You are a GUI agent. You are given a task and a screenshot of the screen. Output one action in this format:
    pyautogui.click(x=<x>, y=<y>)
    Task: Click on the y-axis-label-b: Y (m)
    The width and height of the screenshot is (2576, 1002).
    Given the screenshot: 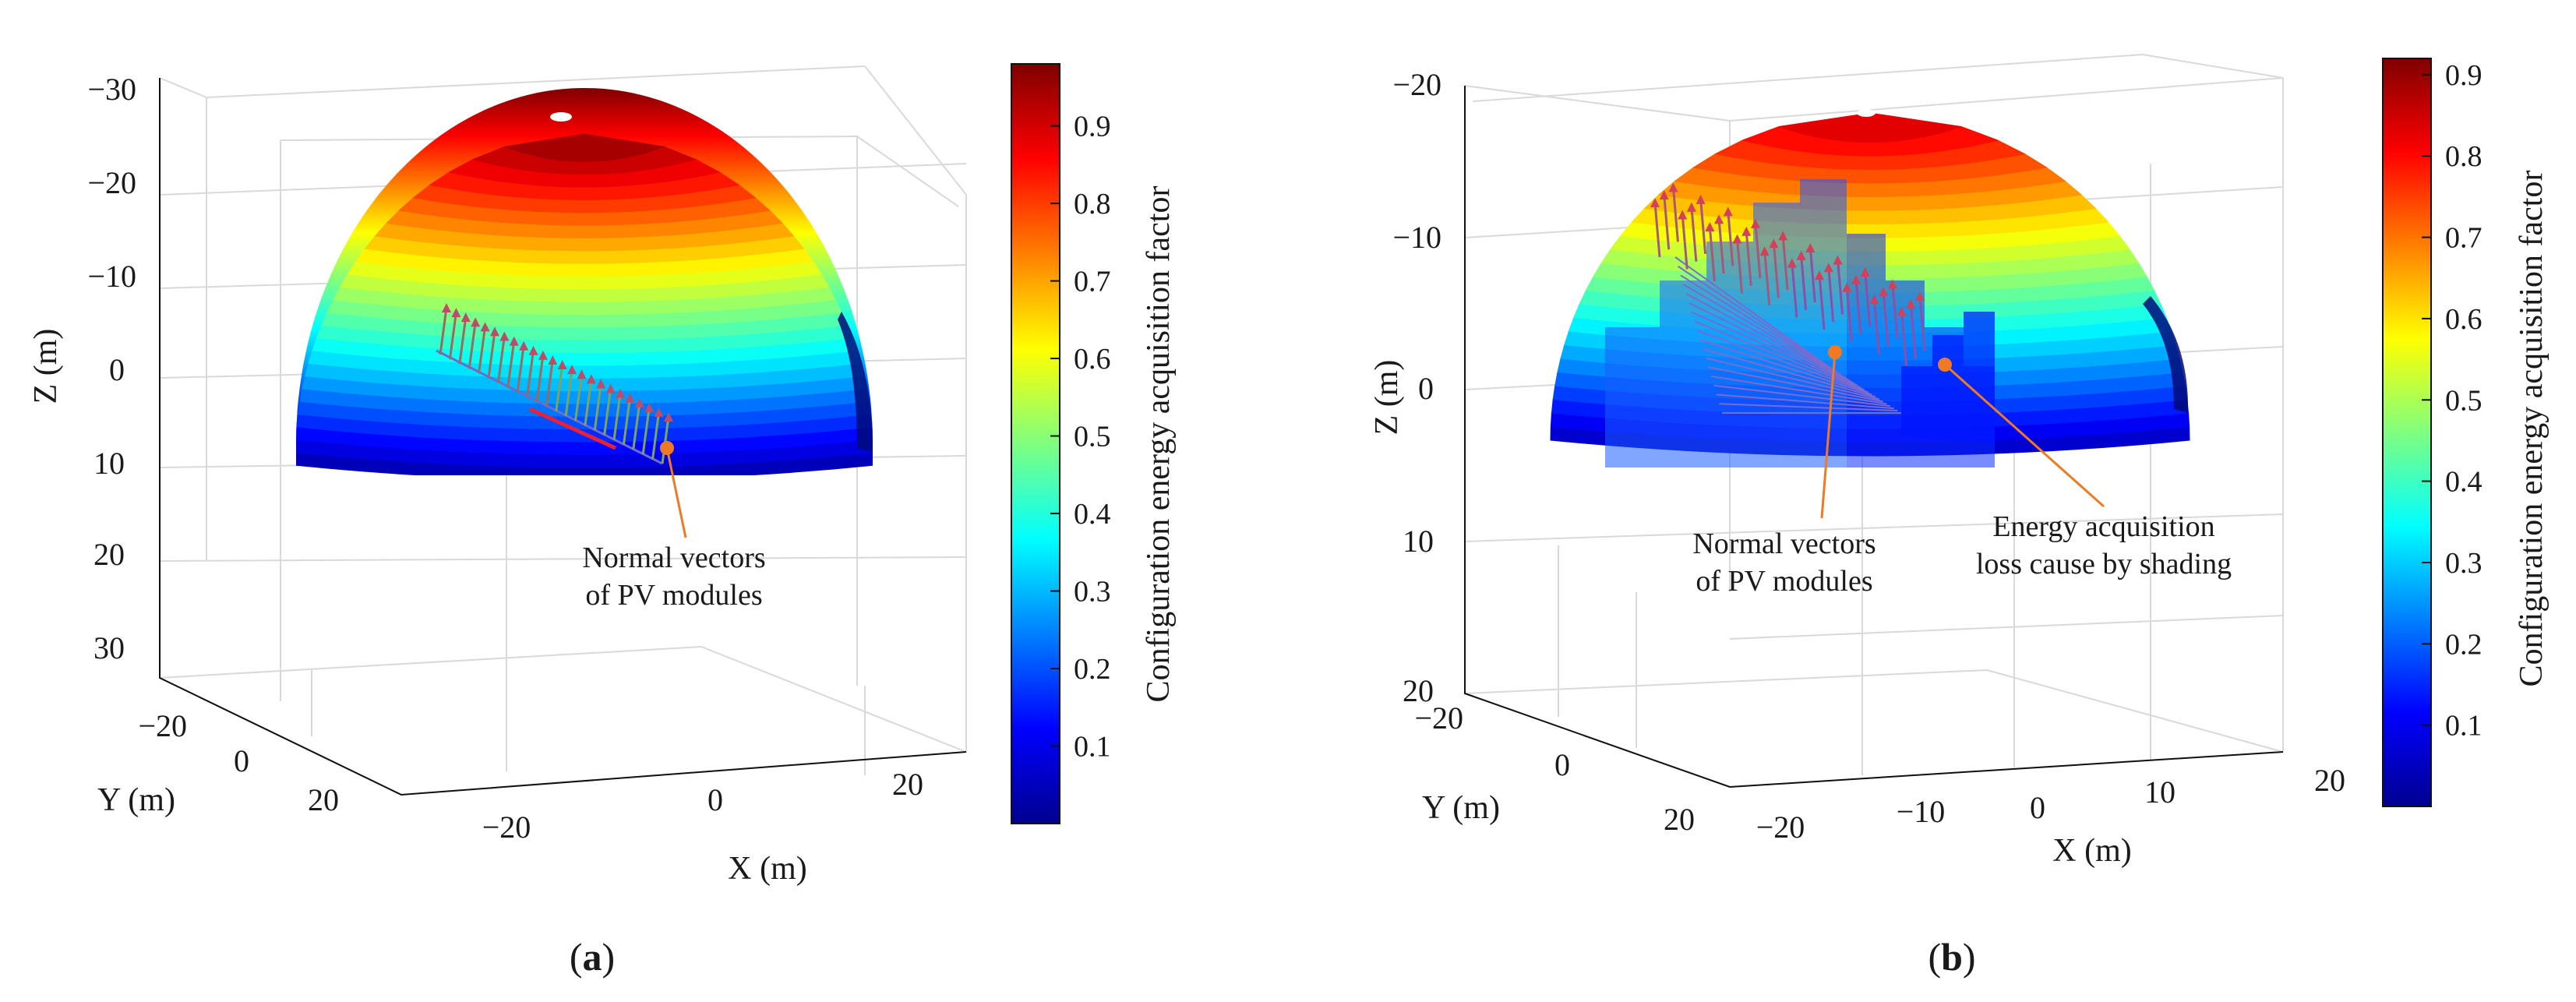 What is the action you would take?
    pyautogui.click(x=1461, y=808)
    